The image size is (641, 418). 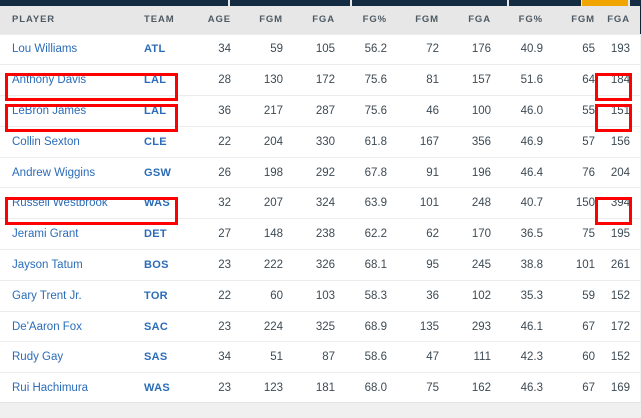 What do you see at coordinates (527, 265) in the screenshot?
I see `cell-fgp2: 38.8` at bounding box center [527, 265].